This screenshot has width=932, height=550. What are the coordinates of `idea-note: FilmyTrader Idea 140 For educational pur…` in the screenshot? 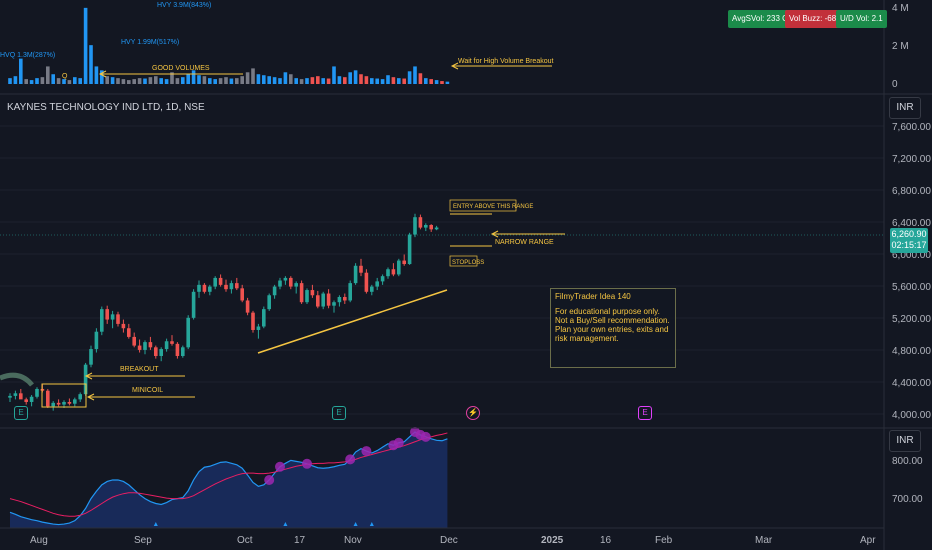 It's located at (613, 328).